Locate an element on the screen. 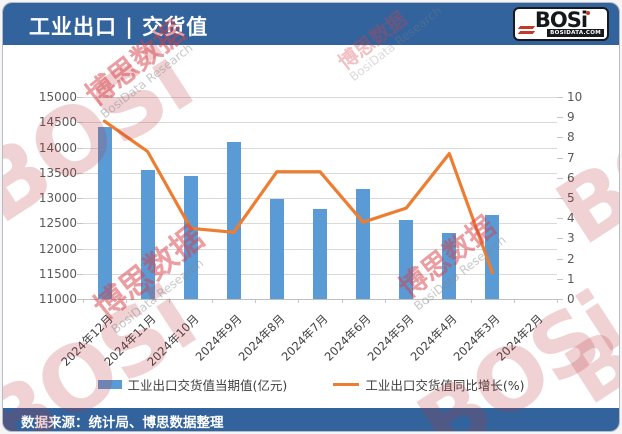  right-axis-label: 9 is located at coordinates (571, 117).